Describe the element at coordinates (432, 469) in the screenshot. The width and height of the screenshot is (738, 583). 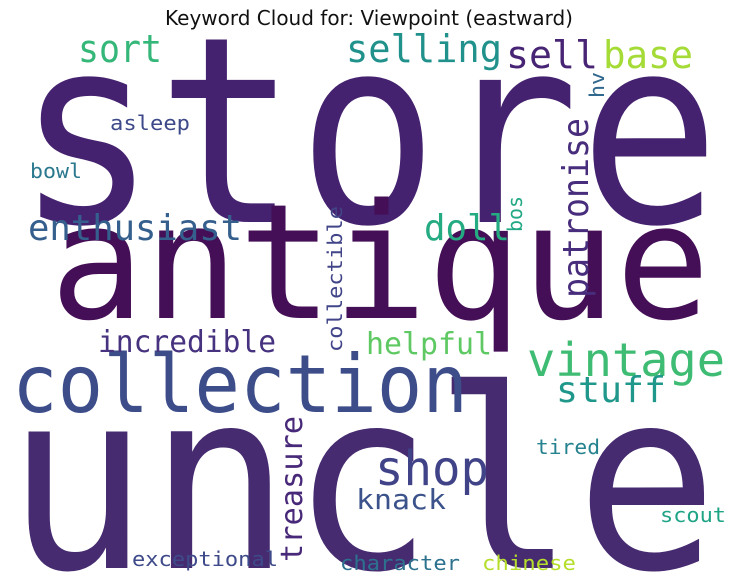
I see `word-shop: shop` at that location.